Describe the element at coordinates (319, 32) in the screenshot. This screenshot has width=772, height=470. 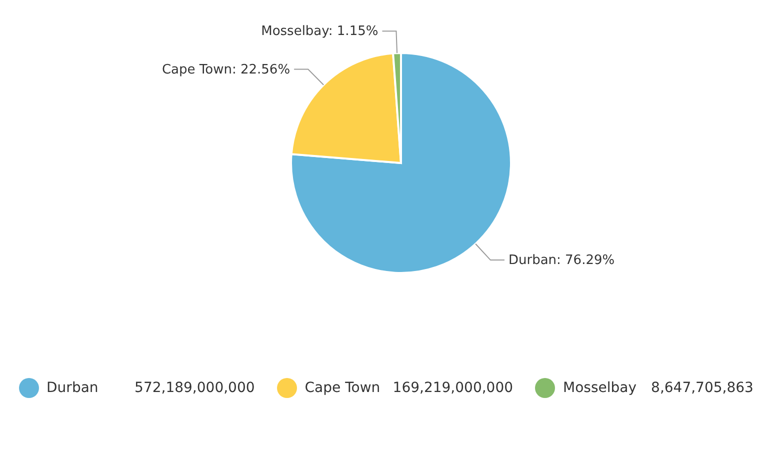
I see `data-label: Mosselbay: 1.15%` at that location.